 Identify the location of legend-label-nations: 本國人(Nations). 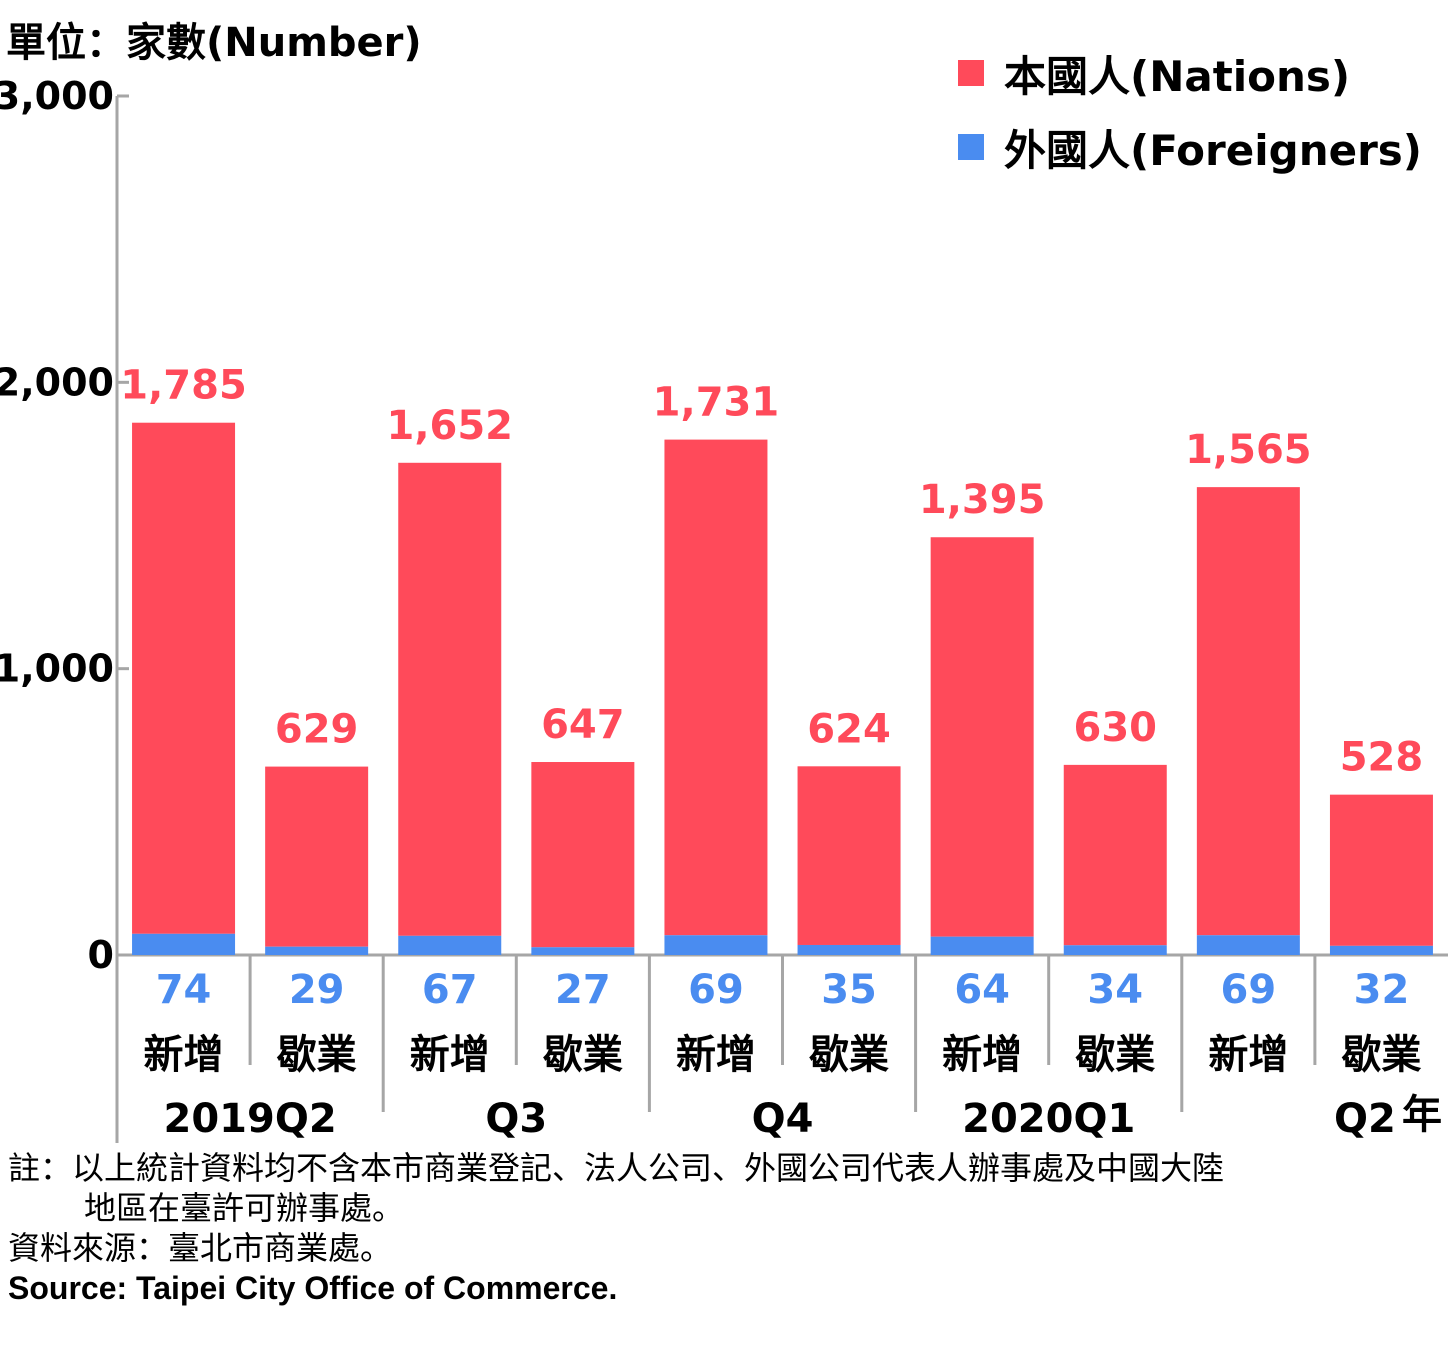
(1177, 76).